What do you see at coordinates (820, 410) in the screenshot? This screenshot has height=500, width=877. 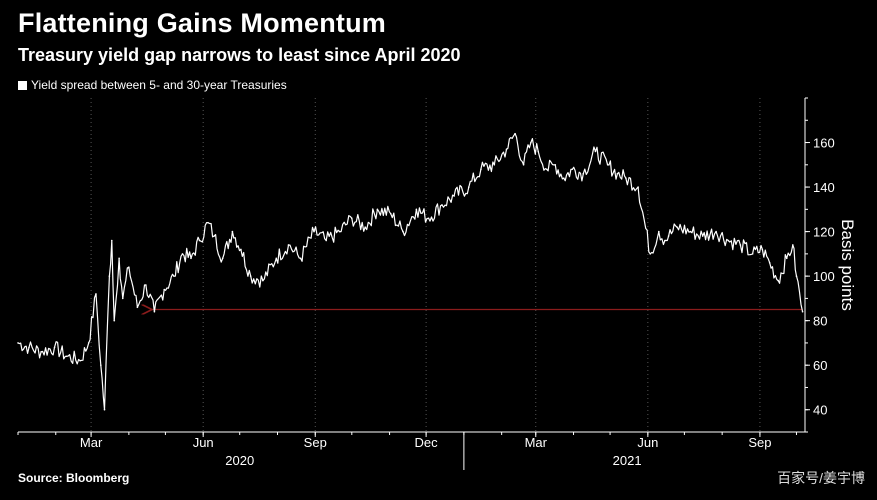 I see `y-tick-label: 40` at bounding box center [820, 410].